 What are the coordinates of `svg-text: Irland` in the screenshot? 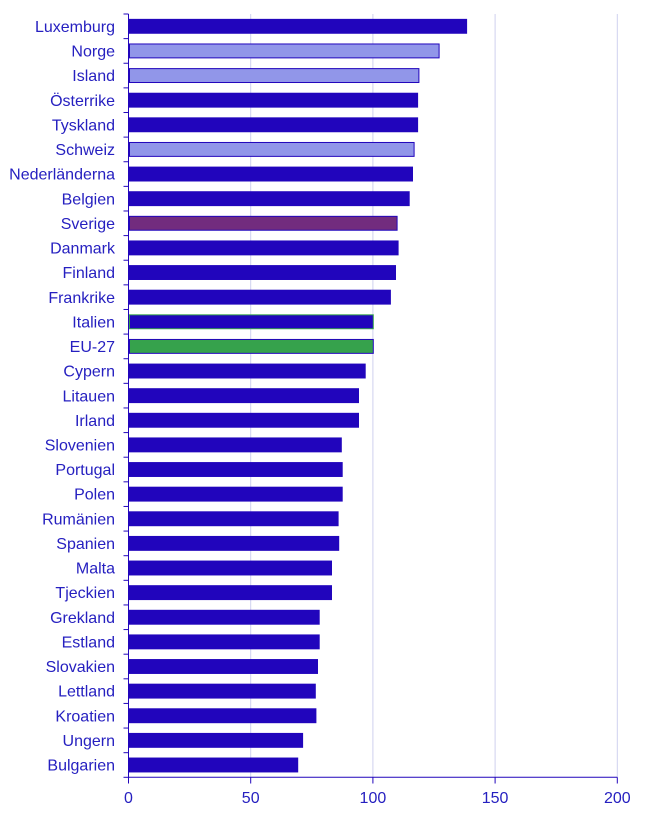 It's located at (95, 421).